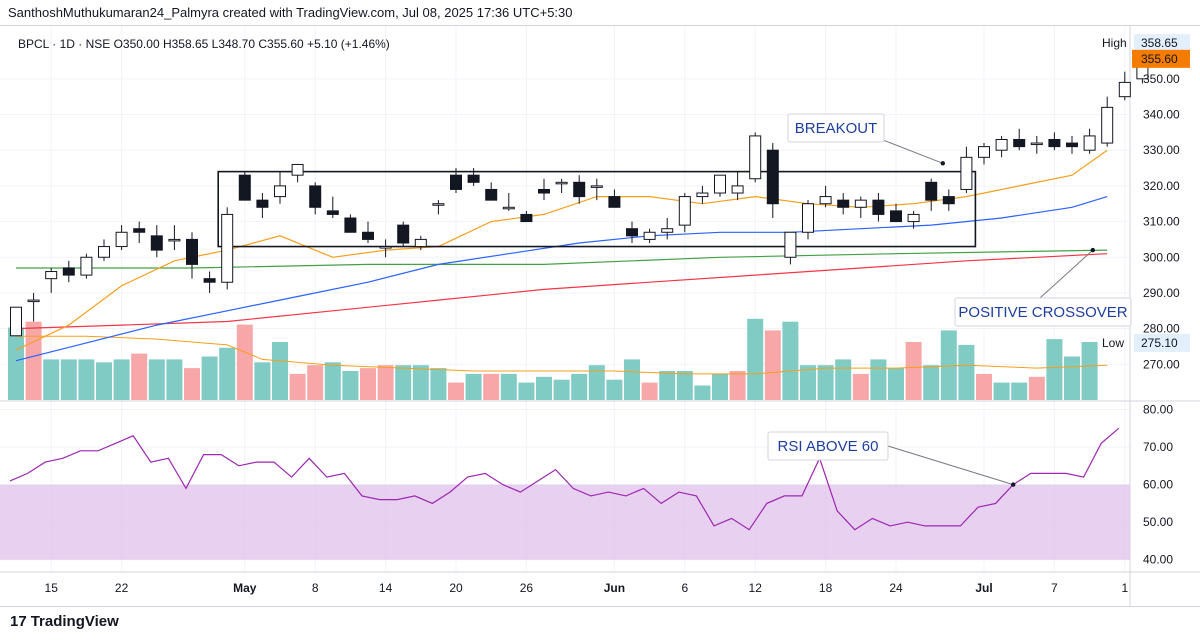 The height and width of the screenshot is (640, 1200). Describe the element at coordinates (1158, 447) in the screenshot. I see `rsi-tick-label: 70.00` at that location.